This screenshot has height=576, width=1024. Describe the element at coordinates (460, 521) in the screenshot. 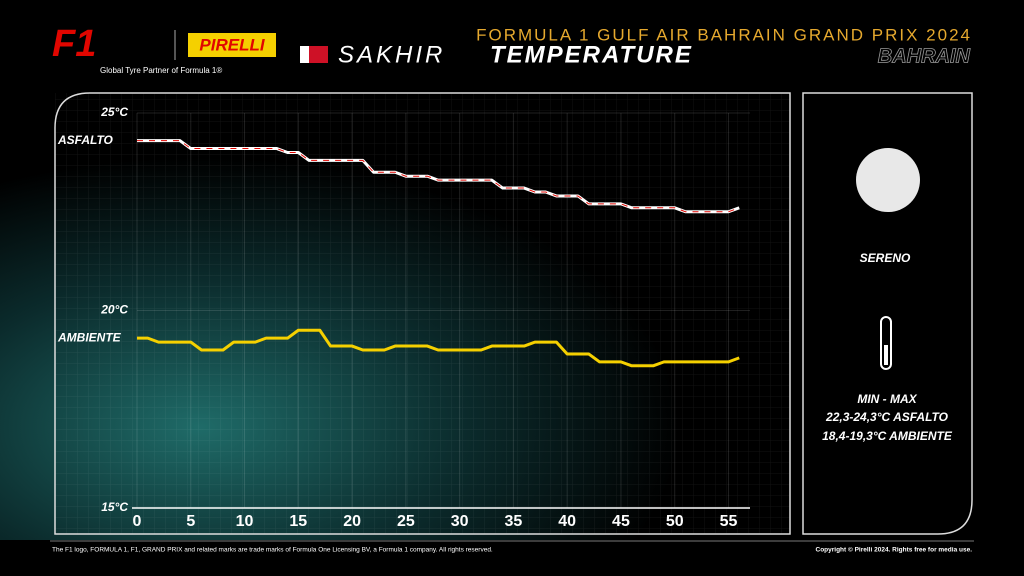

I see `x-tick-label: 30` at that location.